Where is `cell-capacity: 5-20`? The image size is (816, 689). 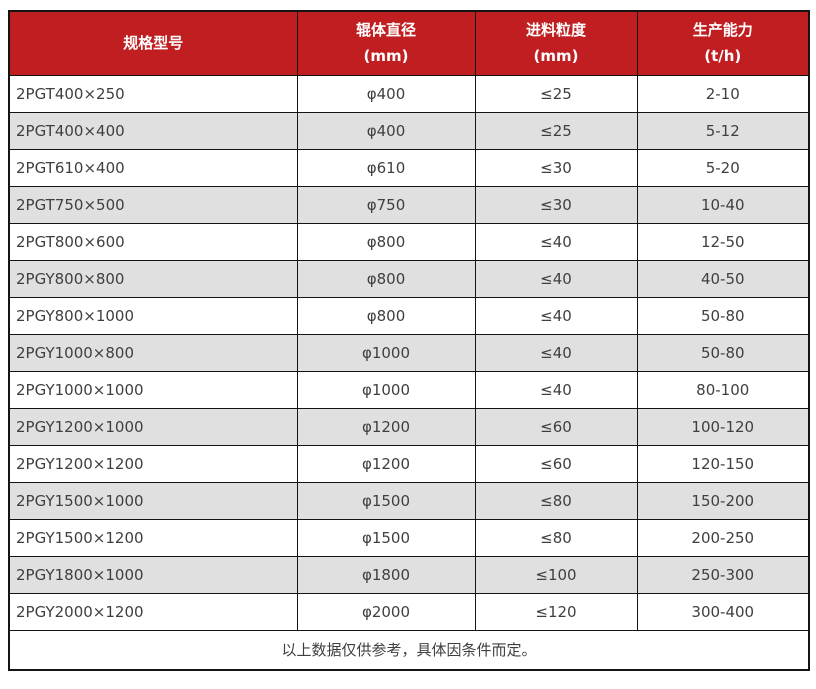
cell-capacity: 5-20 is located at coordinates (723, 167).